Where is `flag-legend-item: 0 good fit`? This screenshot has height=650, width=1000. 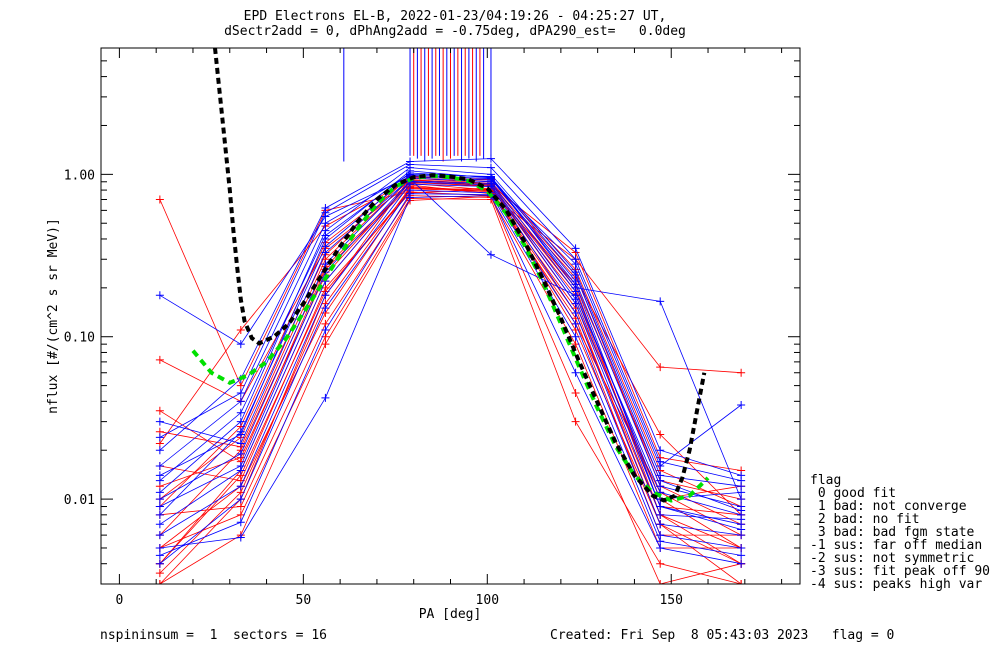
flag-legend-item: 0 good fit is located at coordinates (853, 493).